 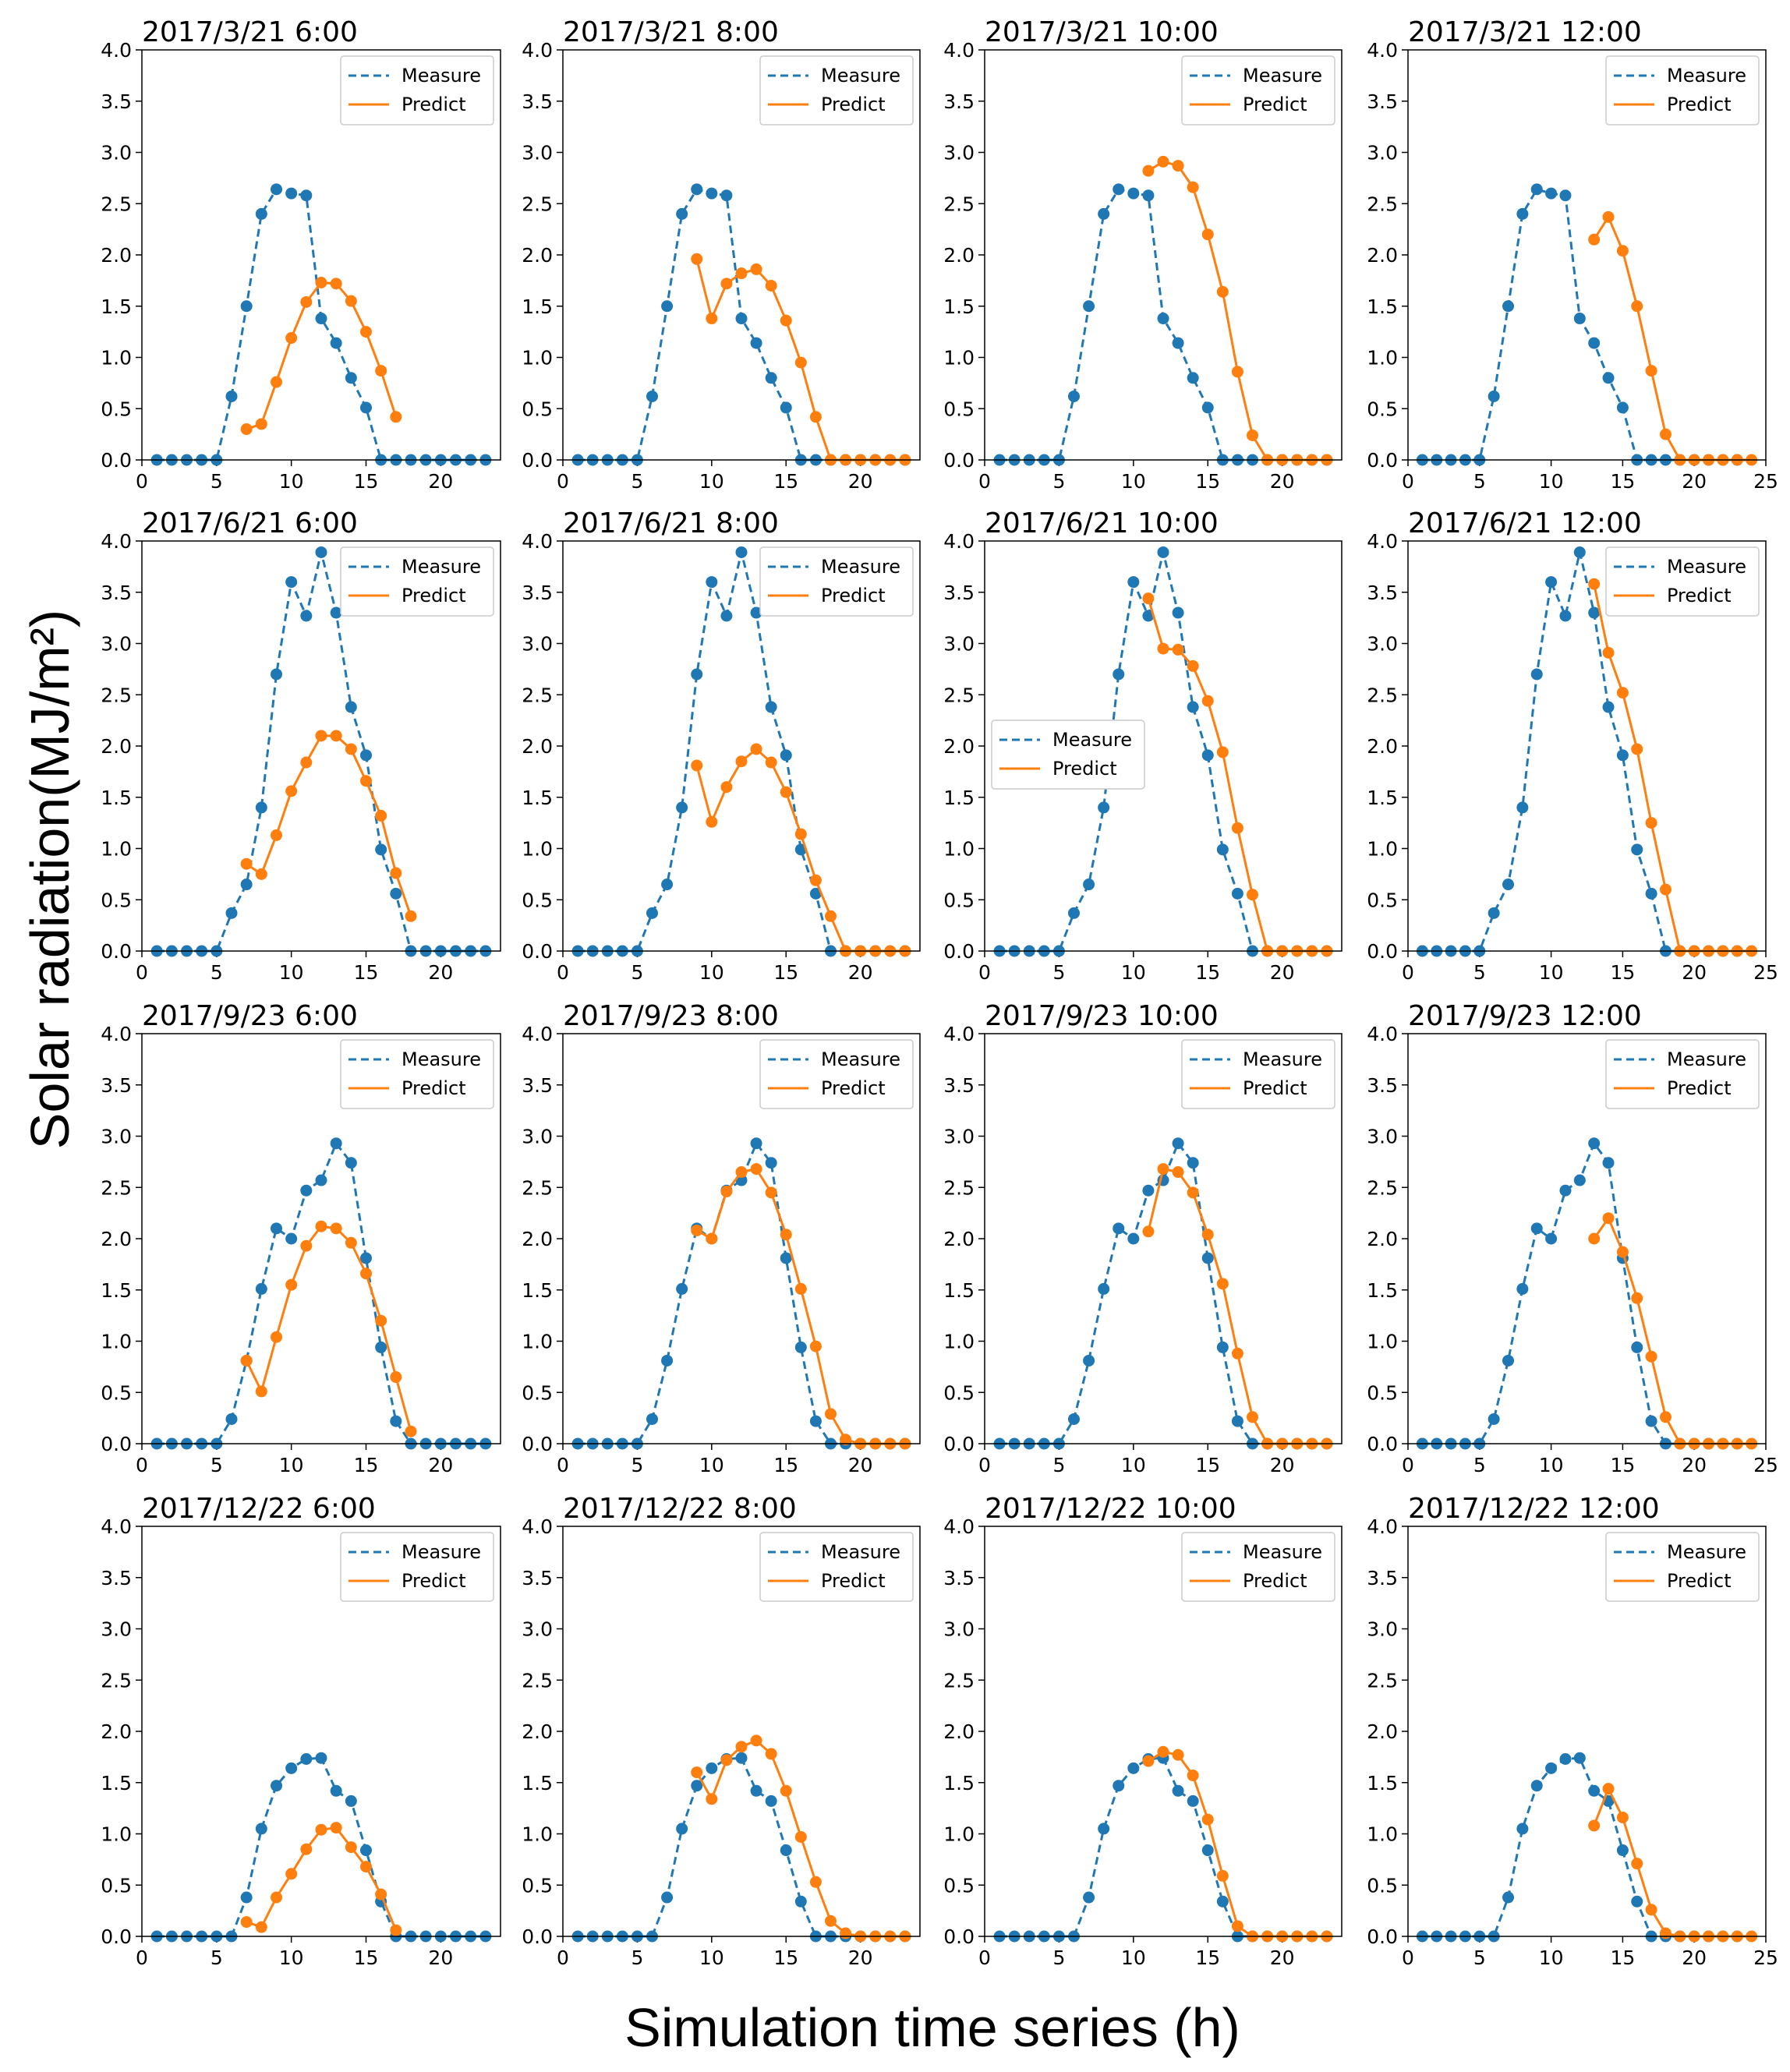 What do you see at coordinates (1765, 972) in the screenshot?
I see `x-tick-label: 25` at bounding box center [1765, 972].